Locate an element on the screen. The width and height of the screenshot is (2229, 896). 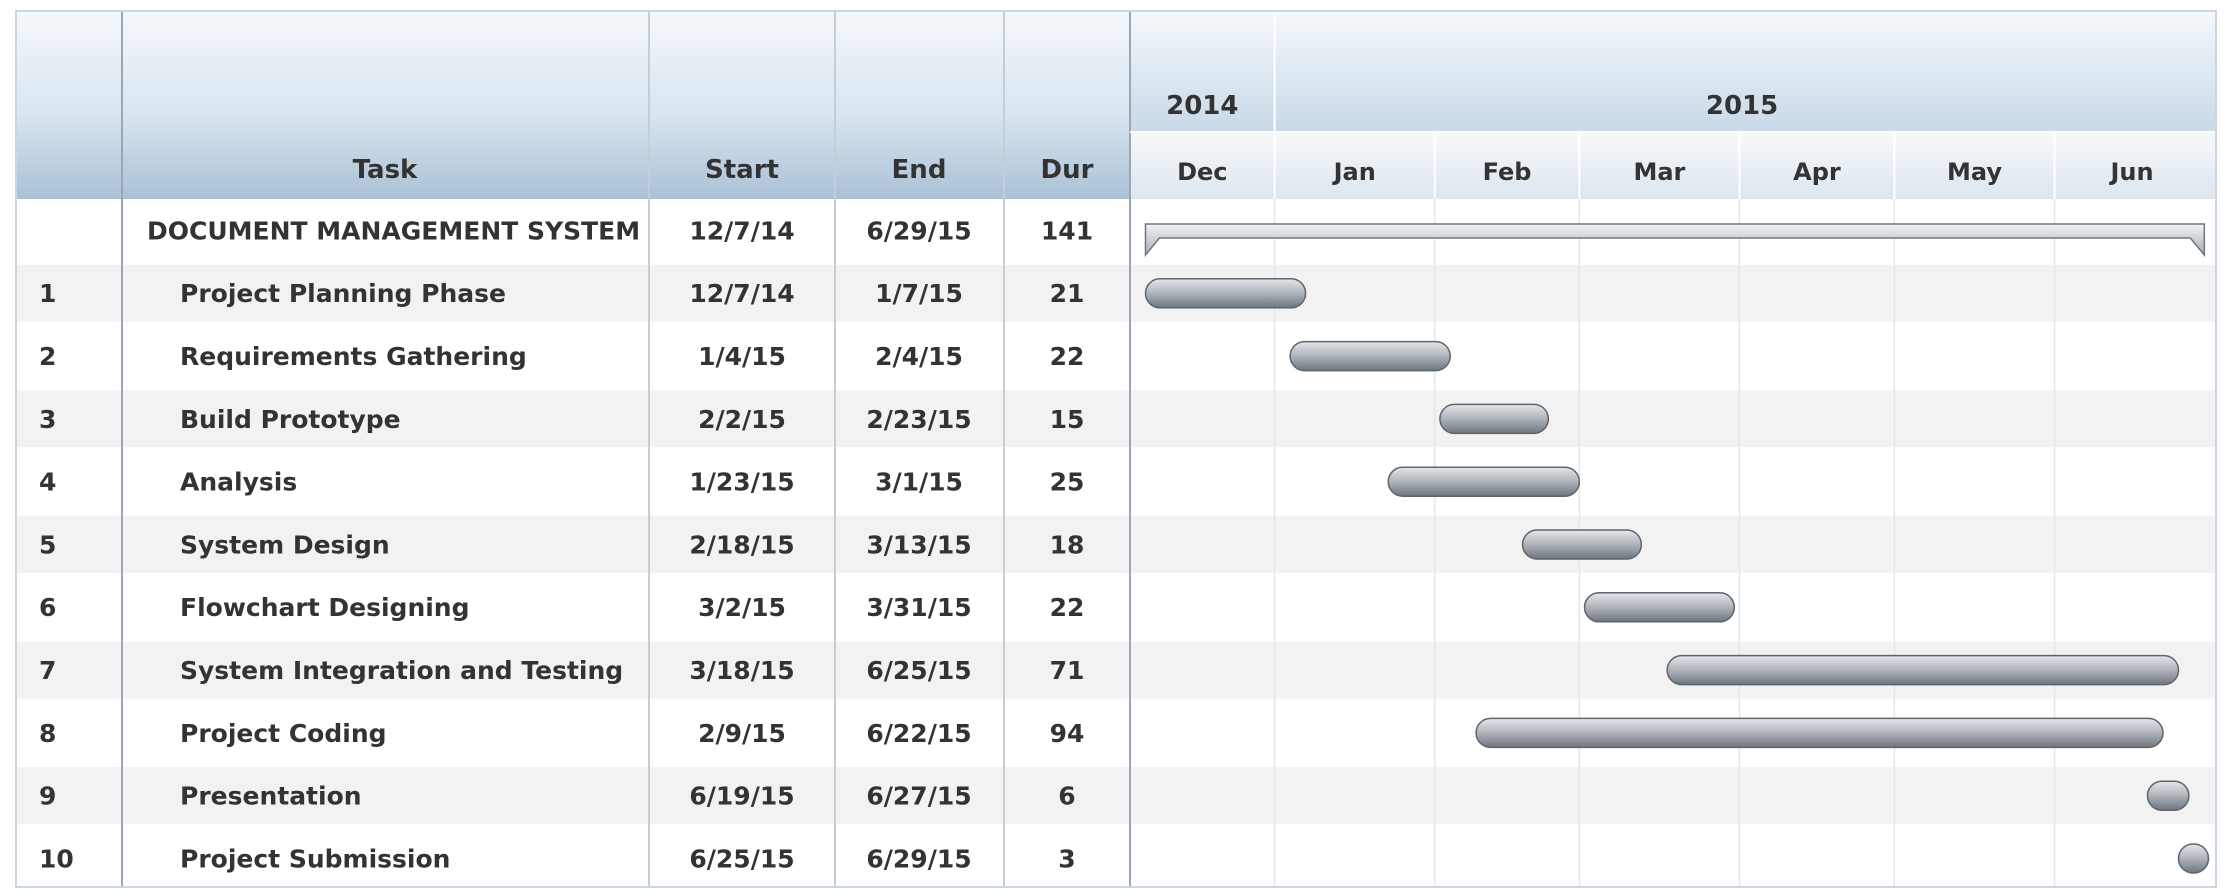
task-number: 5 is located at coordinates (47, 544).